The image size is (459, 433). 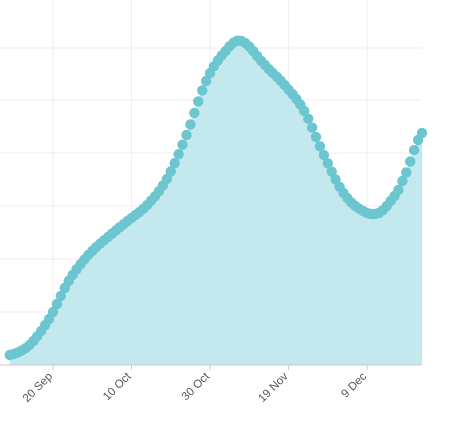 What do you see at coordinates (117, 386) in the screenshot?
I see `x-tick-label: 10 Oct` at bounding box center [117, 386].